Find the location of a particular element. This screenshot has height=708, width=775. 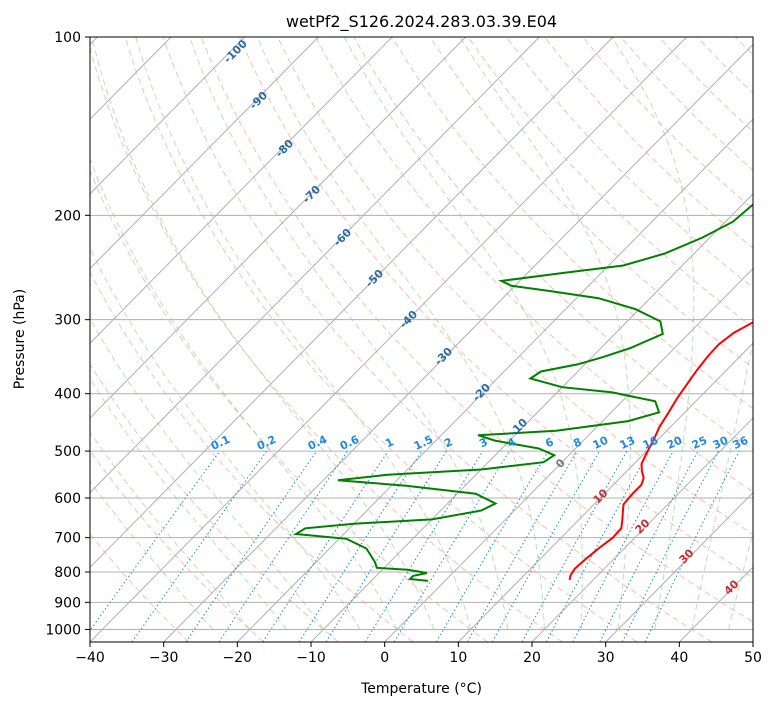

mixing-ratio-label: 1.5 is located at coordinates (423, 443).